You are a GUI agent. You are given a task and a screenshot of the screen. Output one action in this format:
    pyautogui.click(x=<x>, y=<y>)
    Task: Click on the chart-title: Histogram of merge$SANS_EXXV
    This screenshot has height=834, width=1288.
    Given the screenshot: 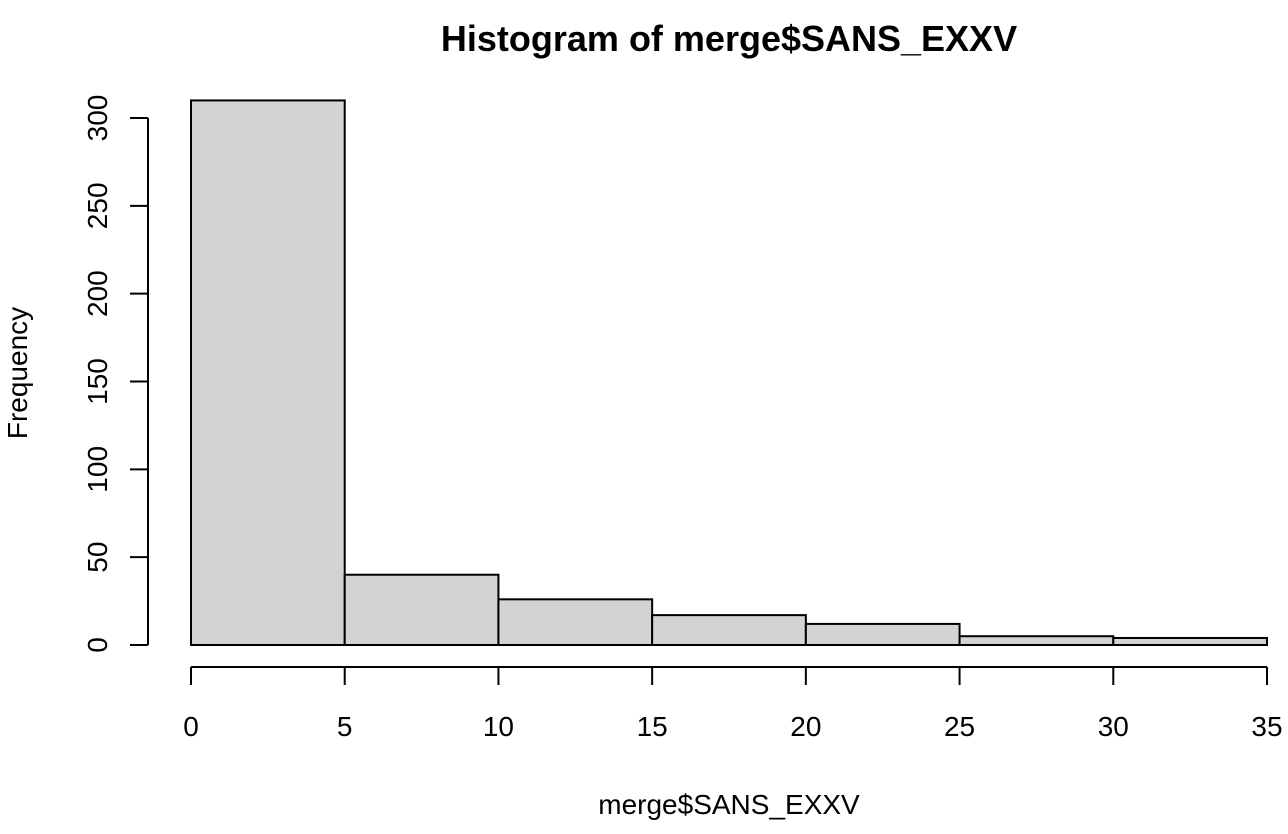 What is the action you would take?
    pyautogui.click(x=729, y=38)
    